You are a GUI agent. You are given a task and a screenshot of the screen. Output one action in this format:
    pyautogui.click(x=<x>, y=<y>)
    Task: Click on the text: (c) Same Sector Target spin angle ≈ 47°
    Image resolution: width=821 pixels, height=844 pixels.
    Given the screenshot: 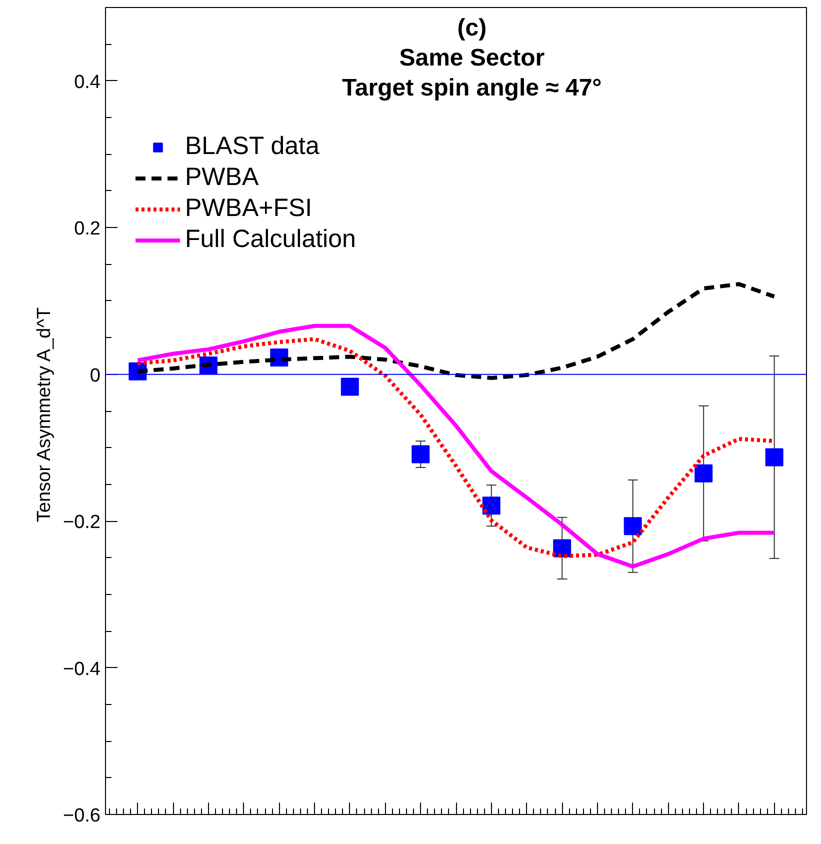 What is the action you would take?
    pyautogui.click(x=472, y=58)
    